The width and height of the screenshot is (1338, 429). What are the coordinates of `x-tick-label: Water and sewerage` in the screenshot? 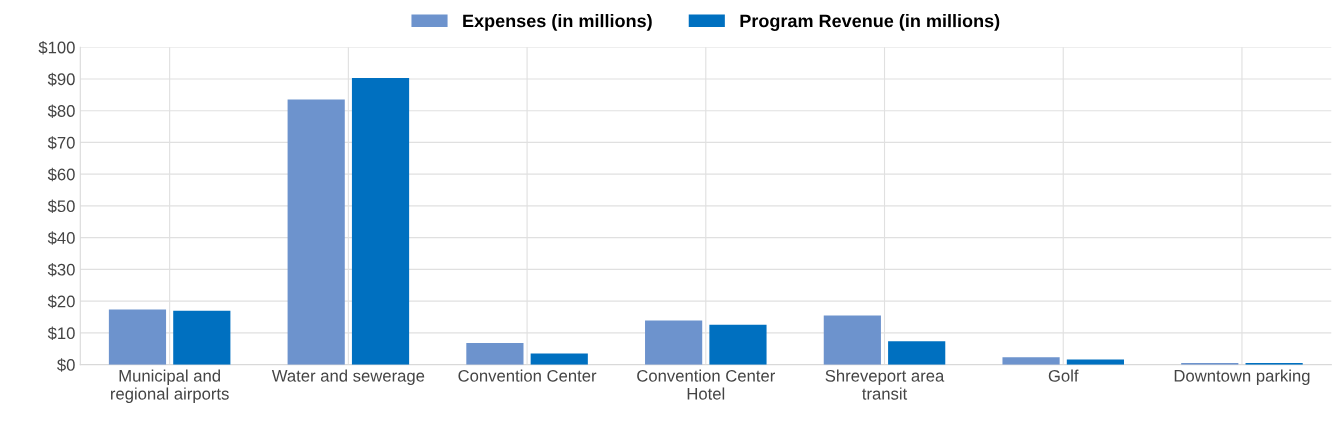 It's located at (348, 377).